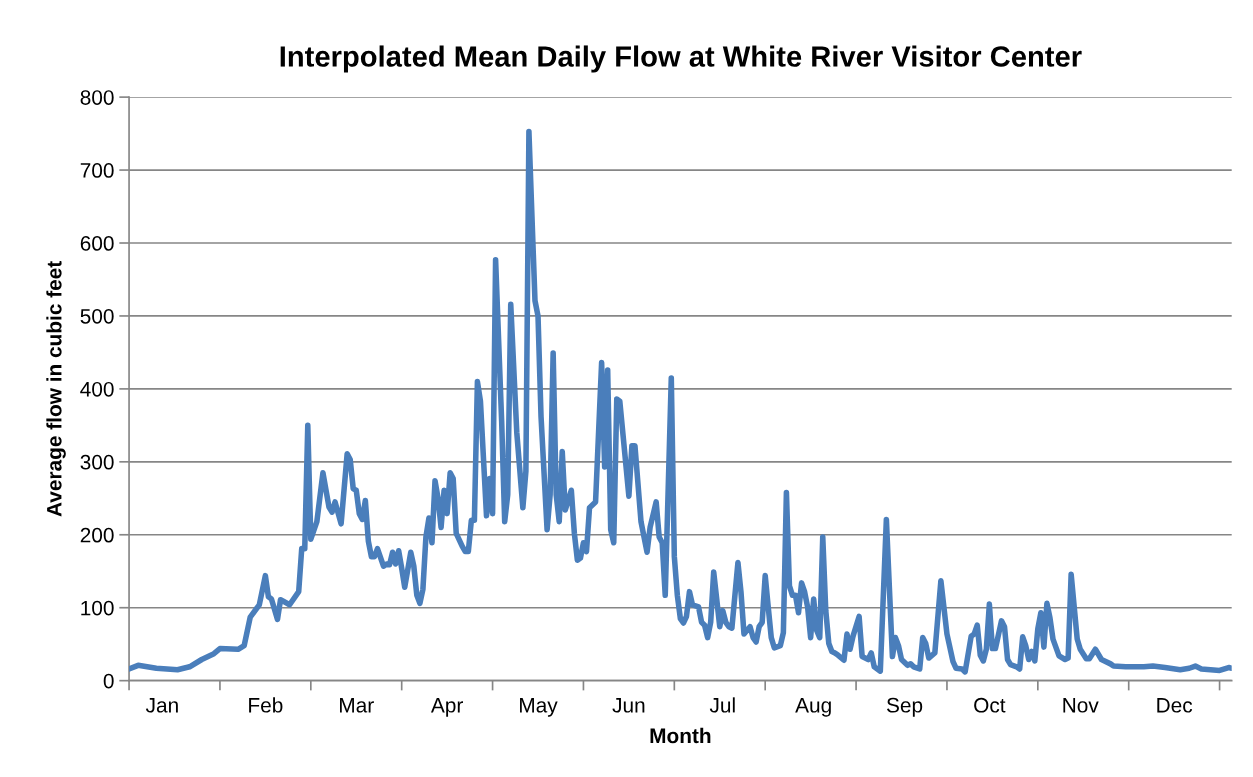 The height and width of the screenshot is (777, 1253). I want to click on x-tick-label: Sep, so click(904, 707).